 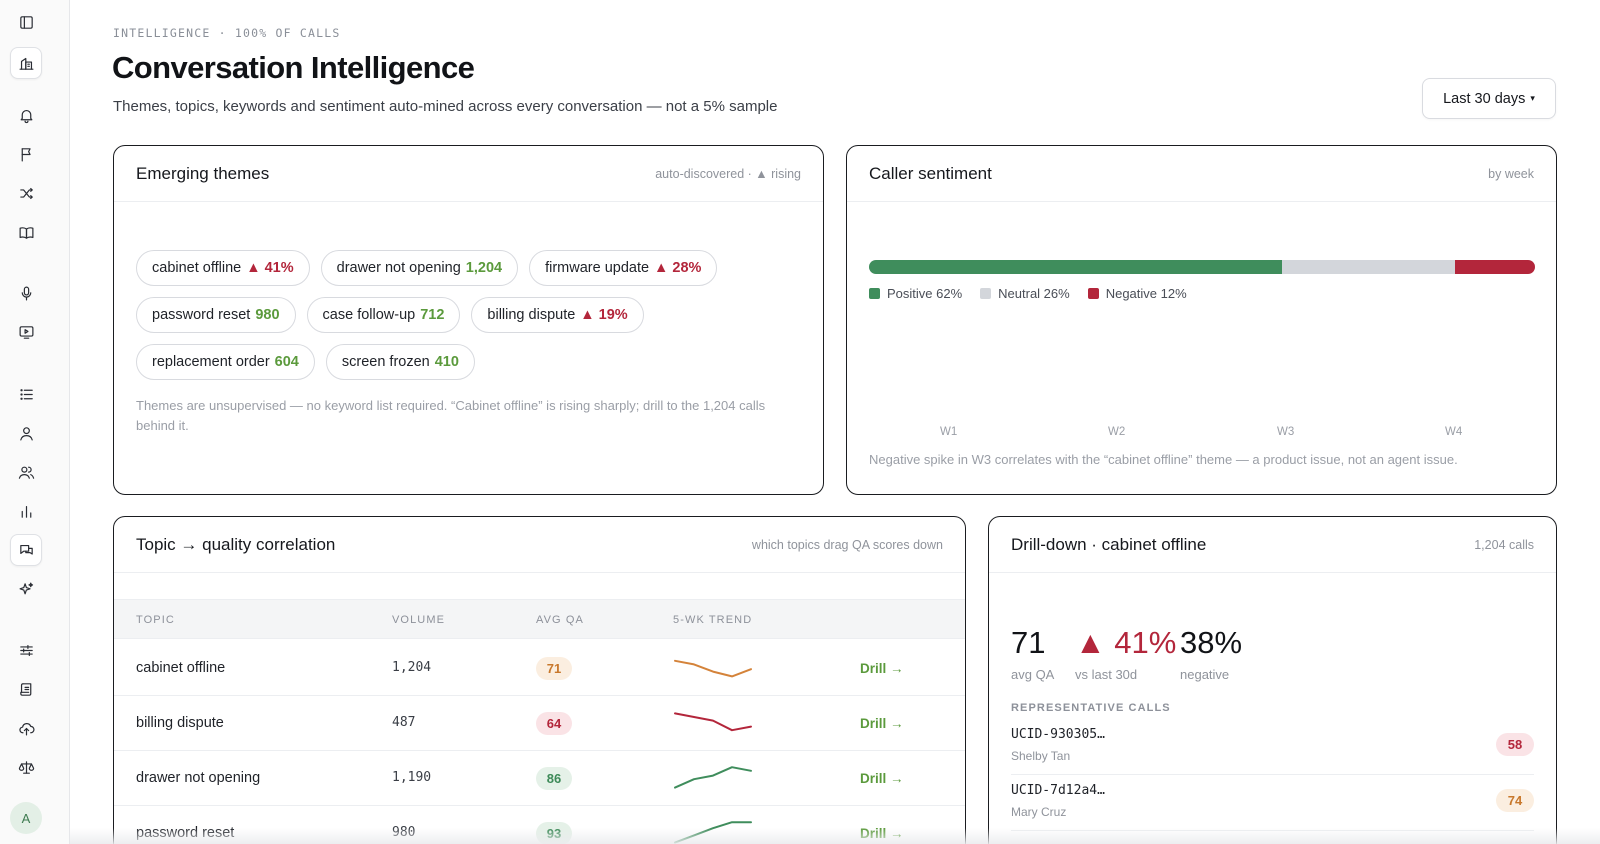 I want to click on bar-chart-icon, so click(x=26, y=511).